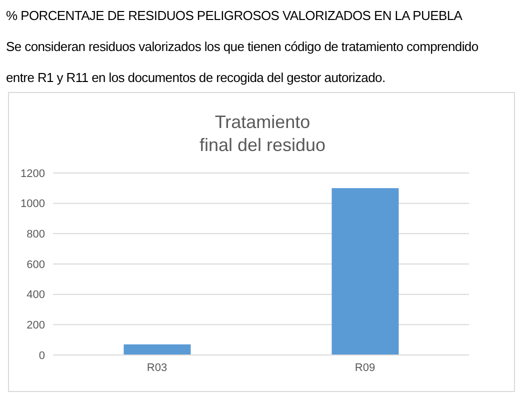 The image size is (526, 395). I want to click on y-tick-label: 400, so click(35, 295).